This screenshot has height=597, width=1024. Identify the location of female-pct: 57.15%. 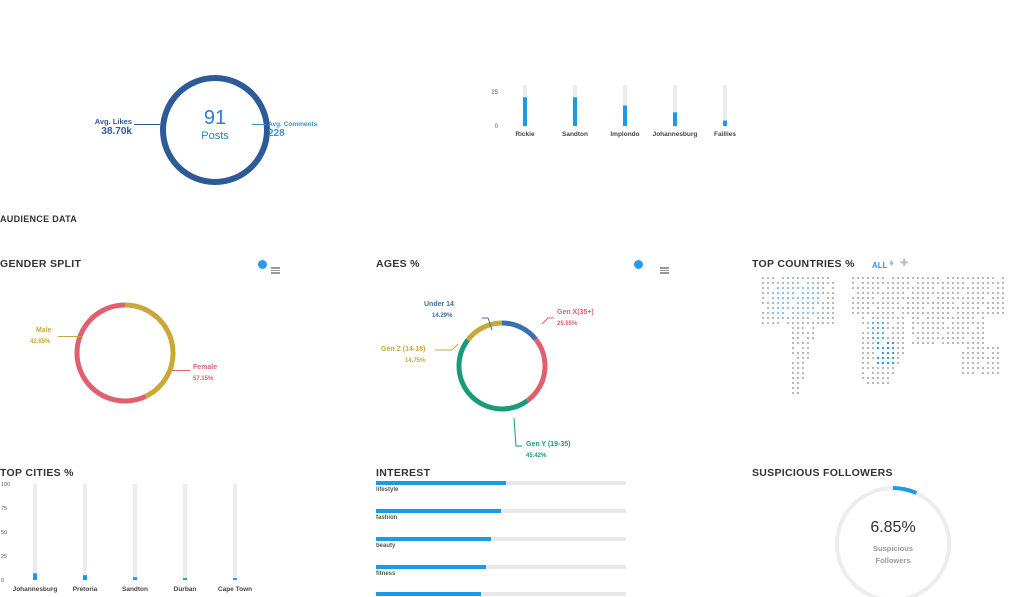
(203, 379).